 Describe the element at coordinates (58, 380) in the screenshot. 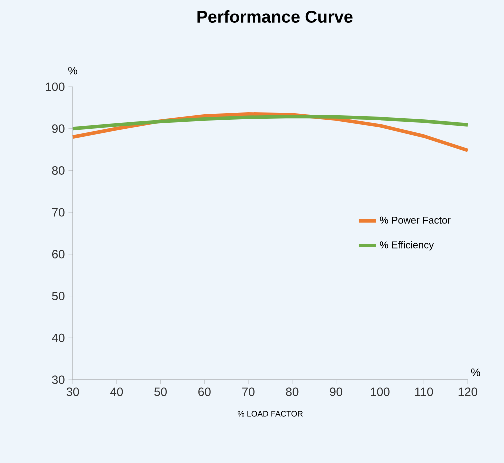

I see `y-tick-label: 30` at that location.